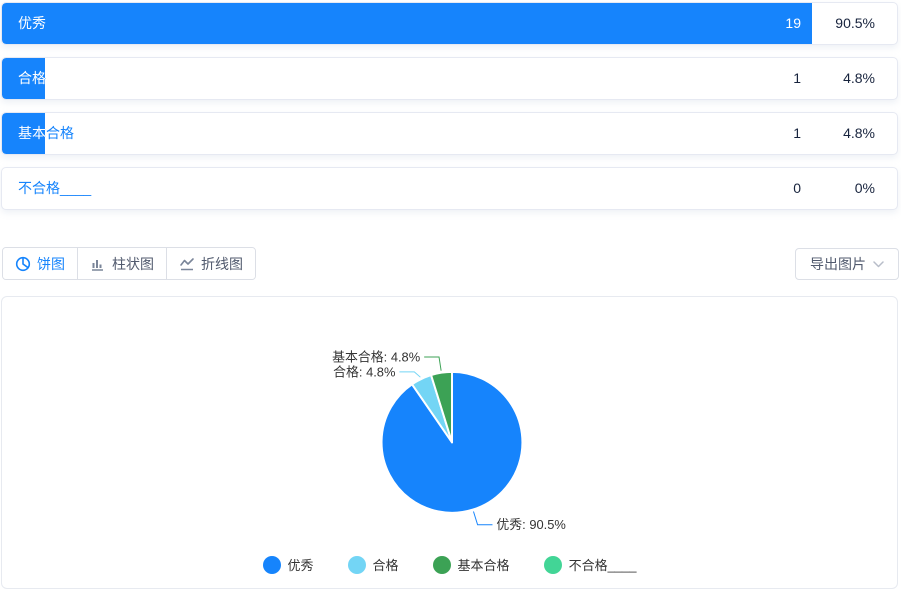 This screenshot has width=901, height=593. Describe the element at coordinates (838, 264) in the screenshot. I see `export-label: 导出图片` at that location.